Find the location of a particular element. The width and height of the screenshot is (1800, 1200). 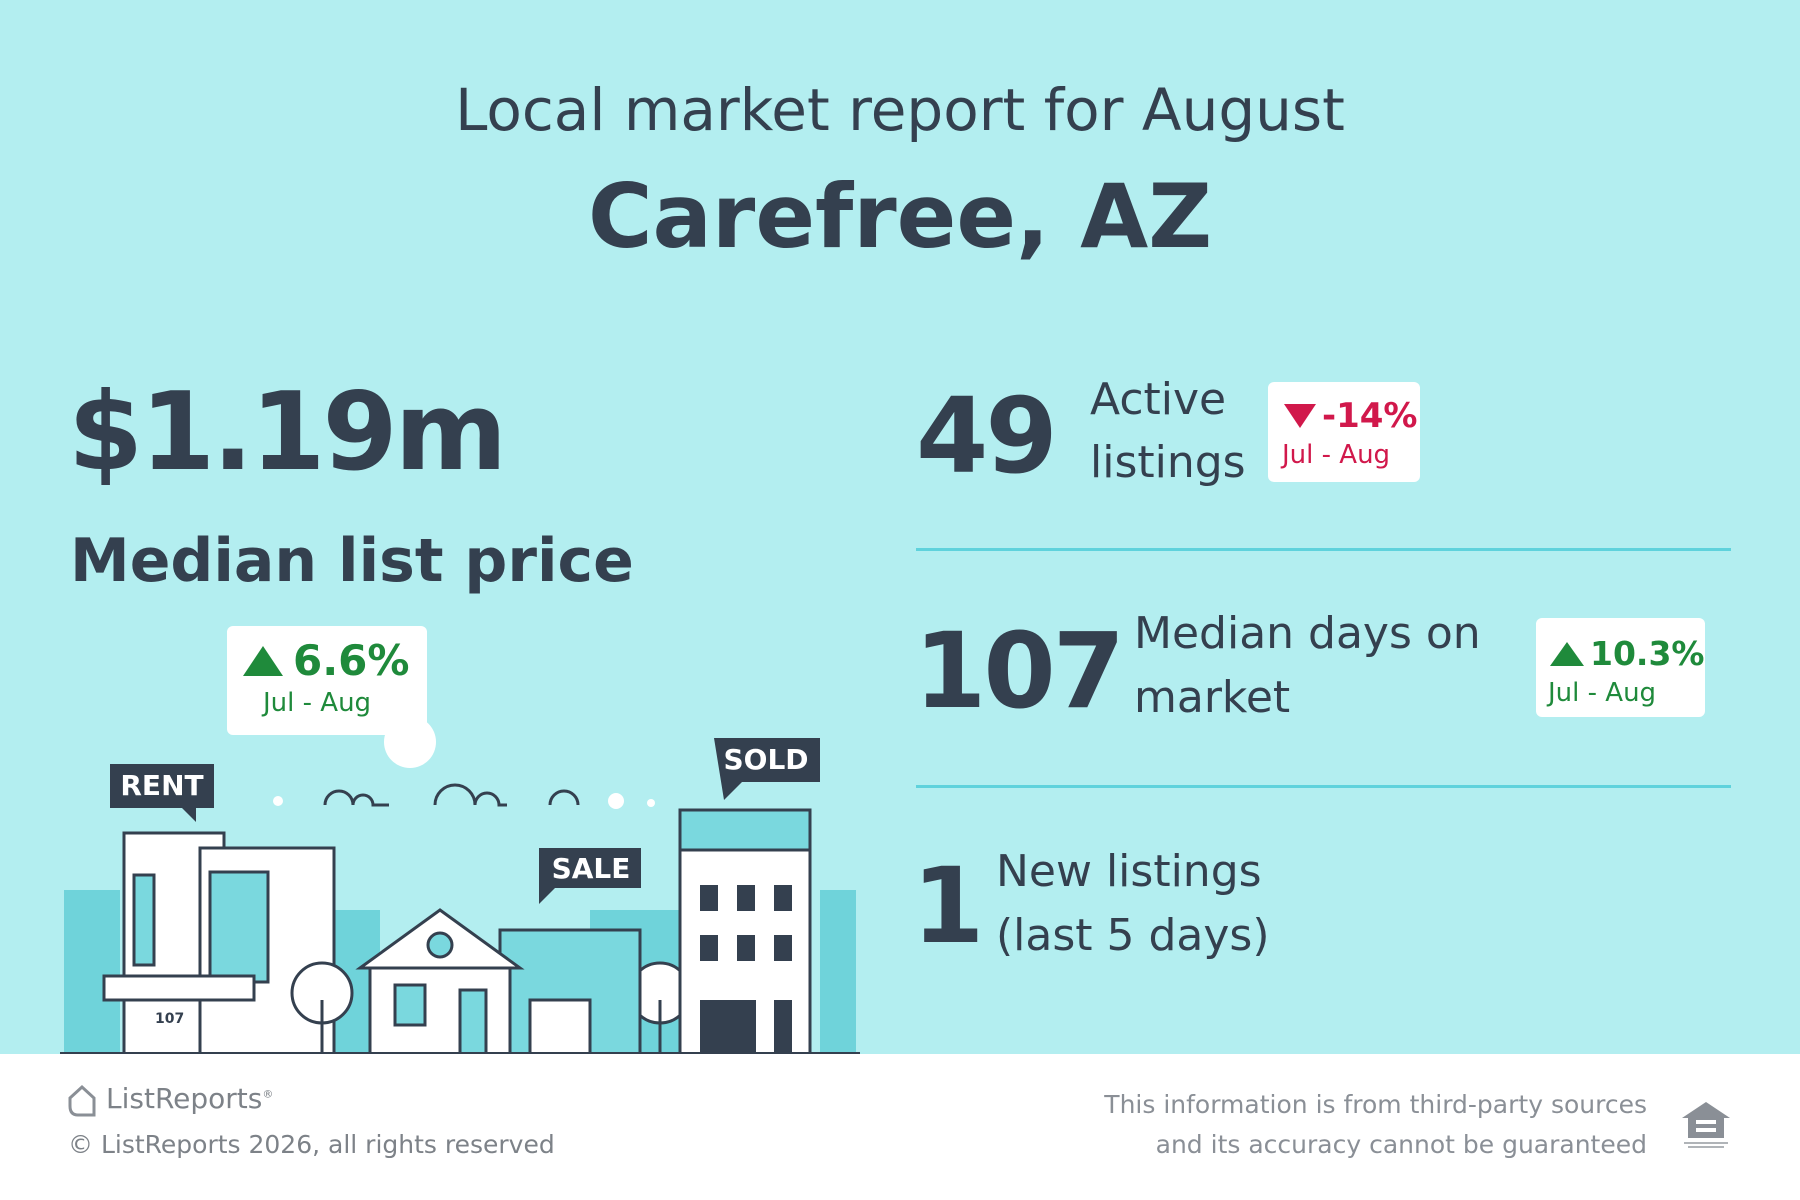

stat-label: Active is located at coordinates (1158, 399).